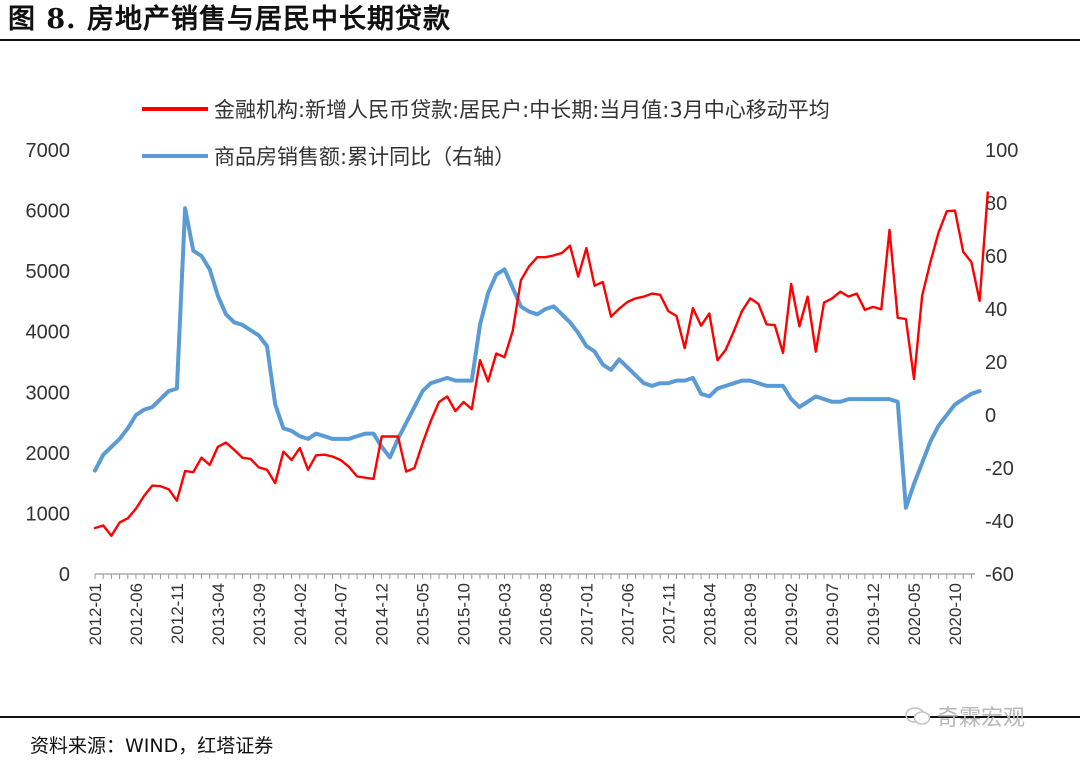 The width and height of the screenshot is (1080, 762). Describe the element at coordinates (955, 614) in the screenshot. I see `x-axis-tick-label: 2020-10` at that location.